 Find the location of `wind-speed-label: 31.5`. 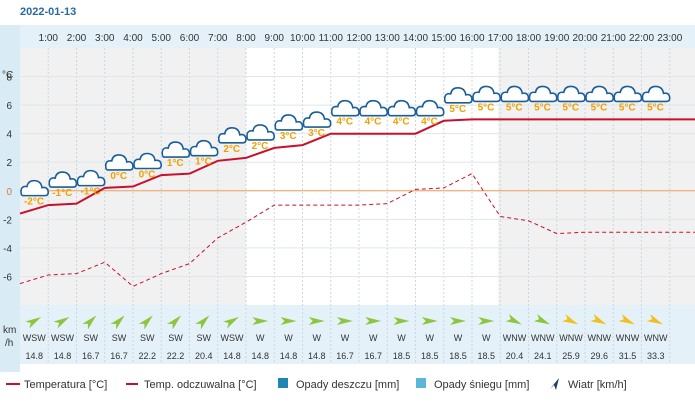

wind-speed-label: 31.5 is located at coordinates (628, 356).